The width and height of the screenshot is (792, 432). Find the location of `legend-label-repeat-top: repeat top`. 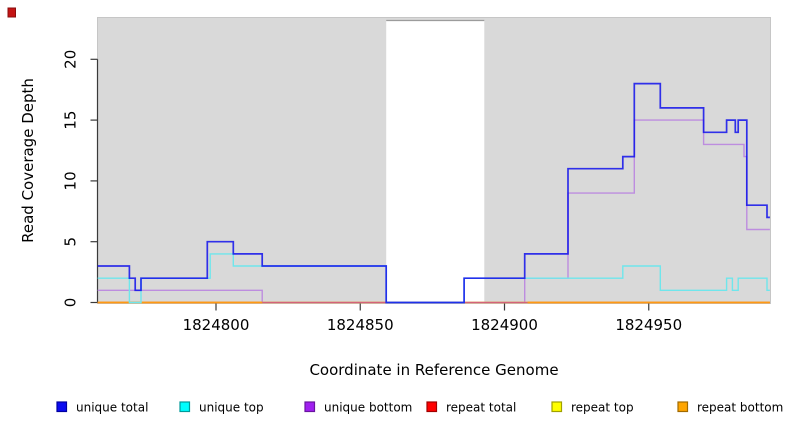

legend-label-repeat-top: repeat top is located at coordinates (602, 408).